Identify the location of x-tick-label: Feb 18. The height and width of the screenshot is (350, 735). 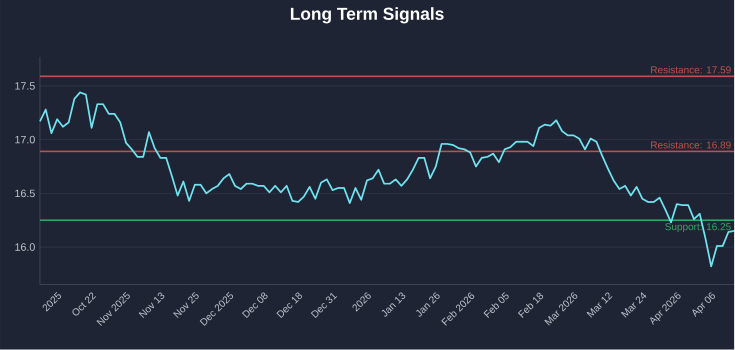
(531, 305).